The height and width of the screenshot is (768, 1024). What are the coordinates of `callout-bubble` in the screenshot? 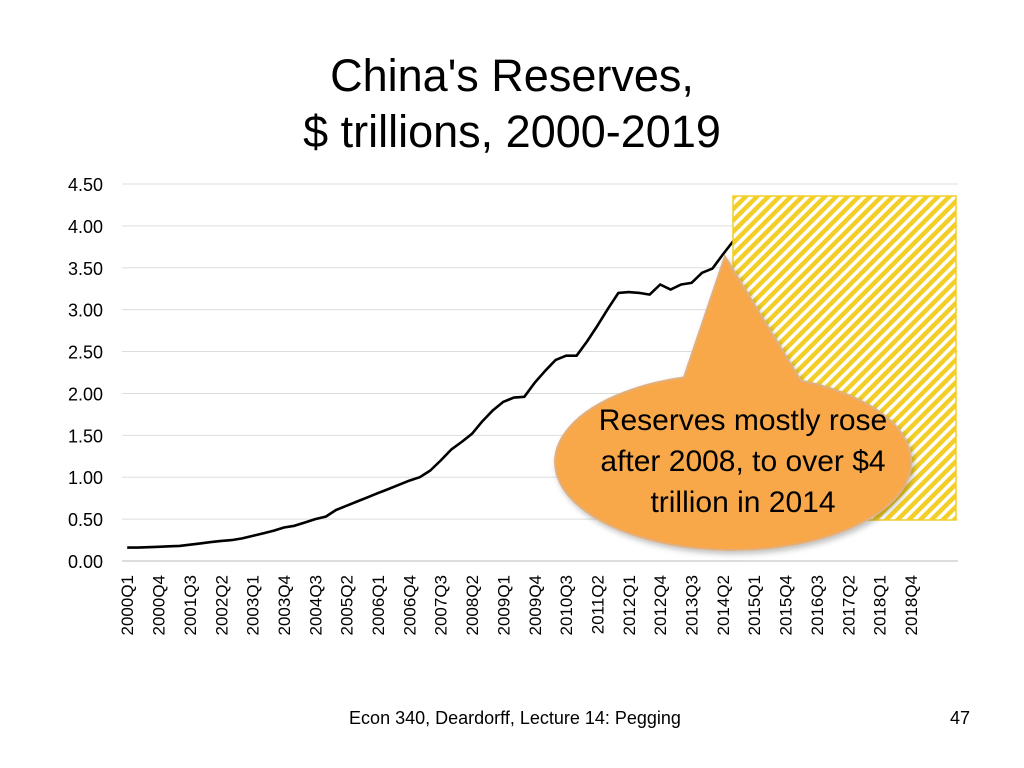 It's located at (733, 402).